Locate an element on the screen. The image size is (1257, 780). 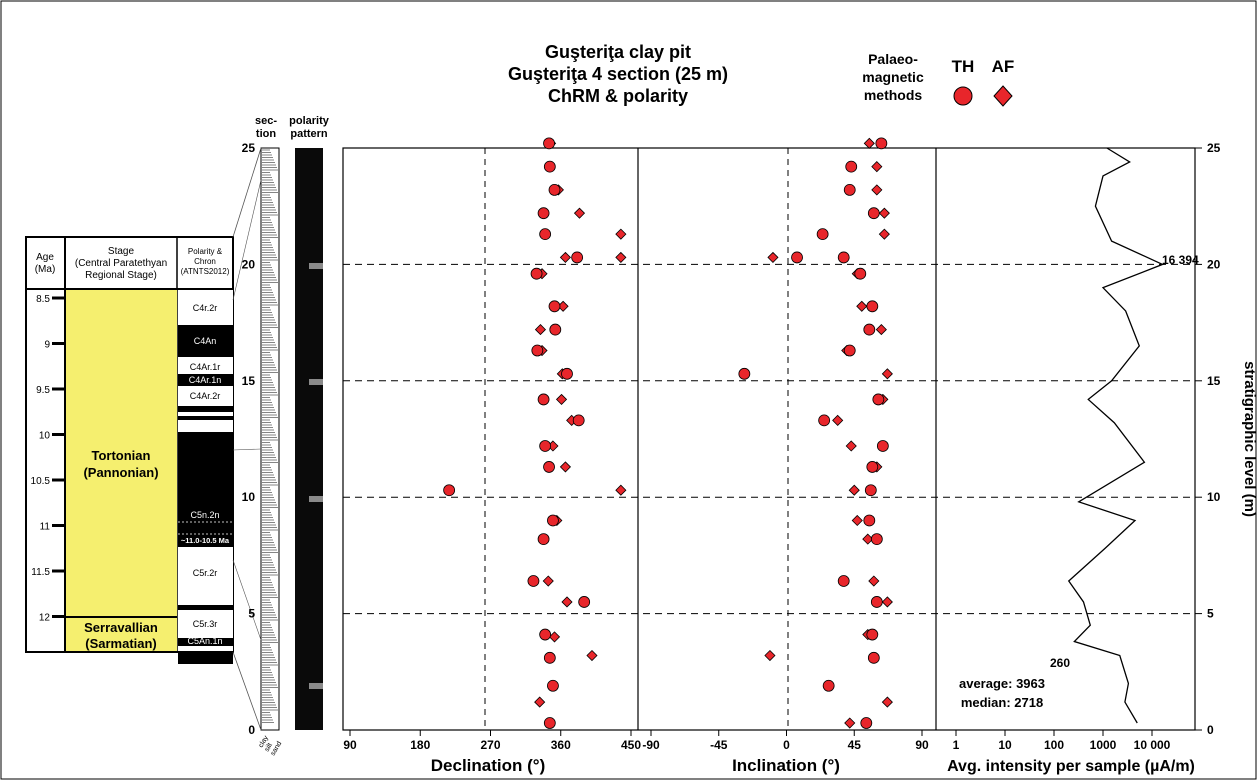
age-range-note: ~11.0-10.5 Ma is located at coordinates (205, 540).